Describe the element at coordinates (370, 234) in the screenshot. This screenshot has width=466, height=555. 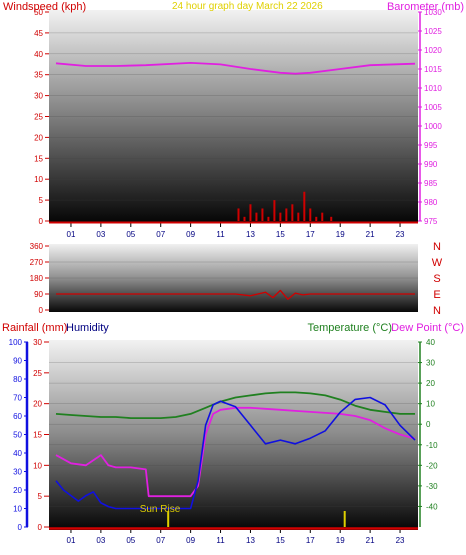
I see `windspeed-x-tick-label: 21` at that location.